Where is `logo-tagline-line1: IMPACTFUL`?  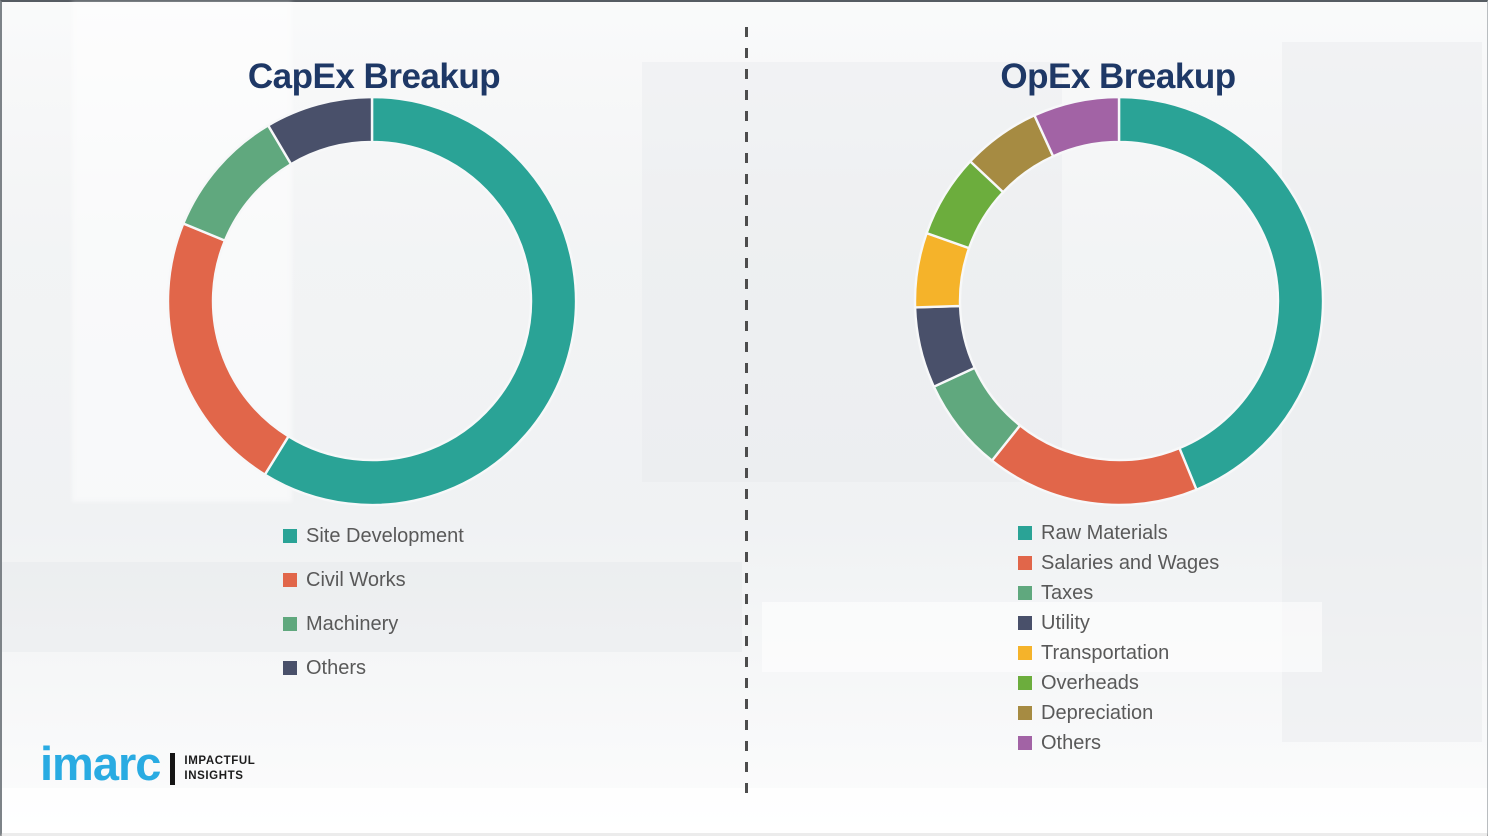
logo-tagline-line1: IMPACTFUL is located at coordinates (220, 761).